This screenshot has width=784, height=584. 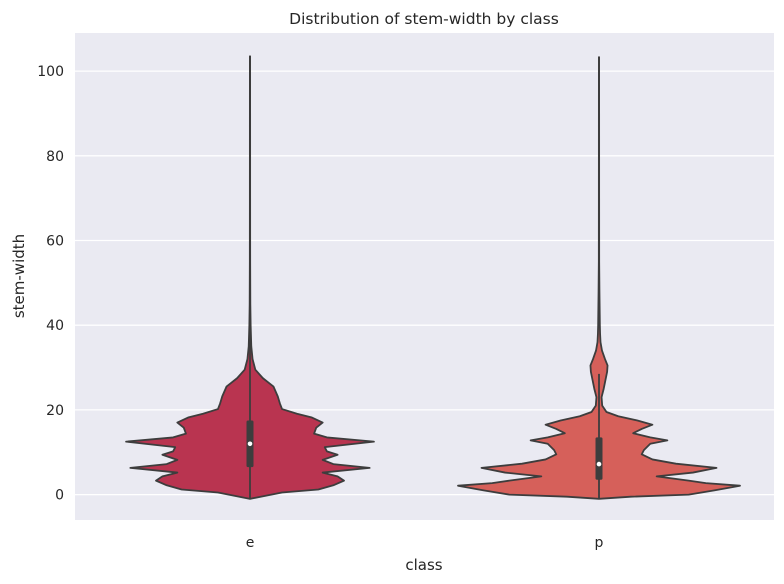 What do you see at coordinates (55, 242) in the screenshot?
I see `y-tick-label-60: 60` at bounding box center [55, 242].